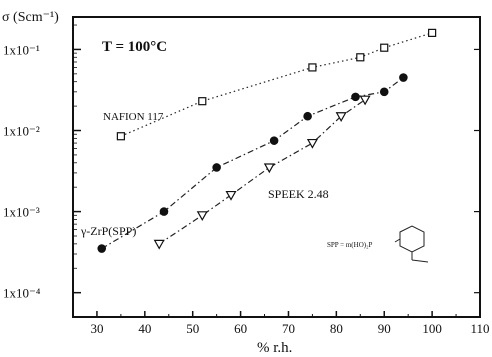 The height and width of the screenshot is (357, 492). I want to click on x-tick-label: 50, so click(192, 328).